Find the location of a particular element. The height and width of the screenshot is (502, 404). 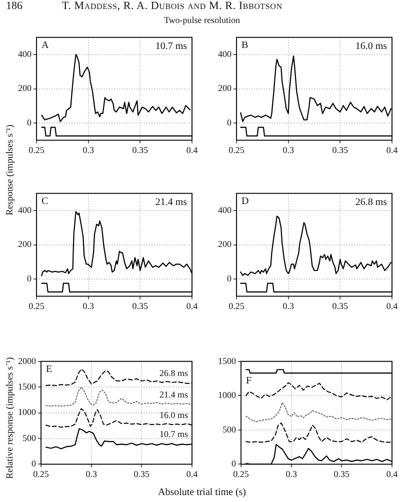

annotation: E is located at coordinates (49, 370).